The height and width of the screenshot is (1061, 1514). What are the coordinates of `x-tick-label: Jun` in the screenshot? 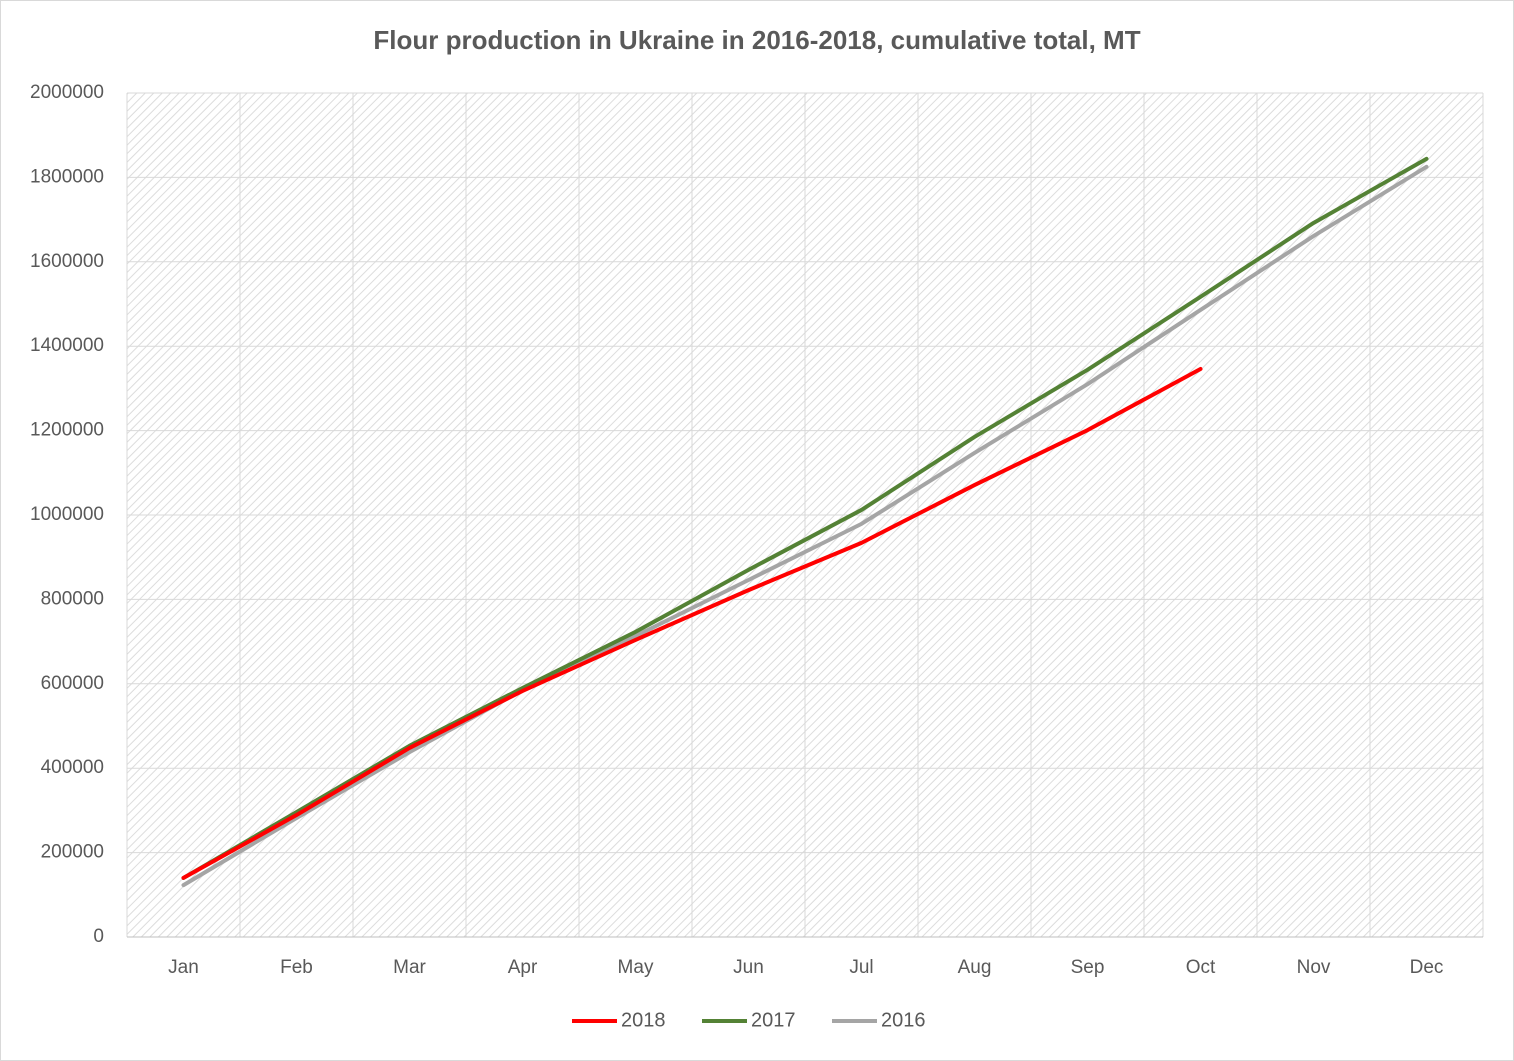 It's located at (748, 967).